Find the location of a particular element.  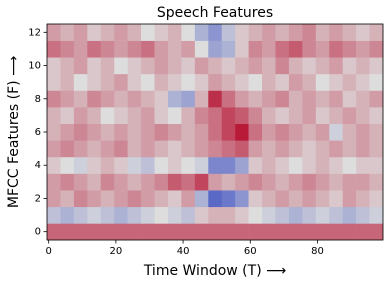

x-tick-label: 80 is located at coordinates (317, 251).